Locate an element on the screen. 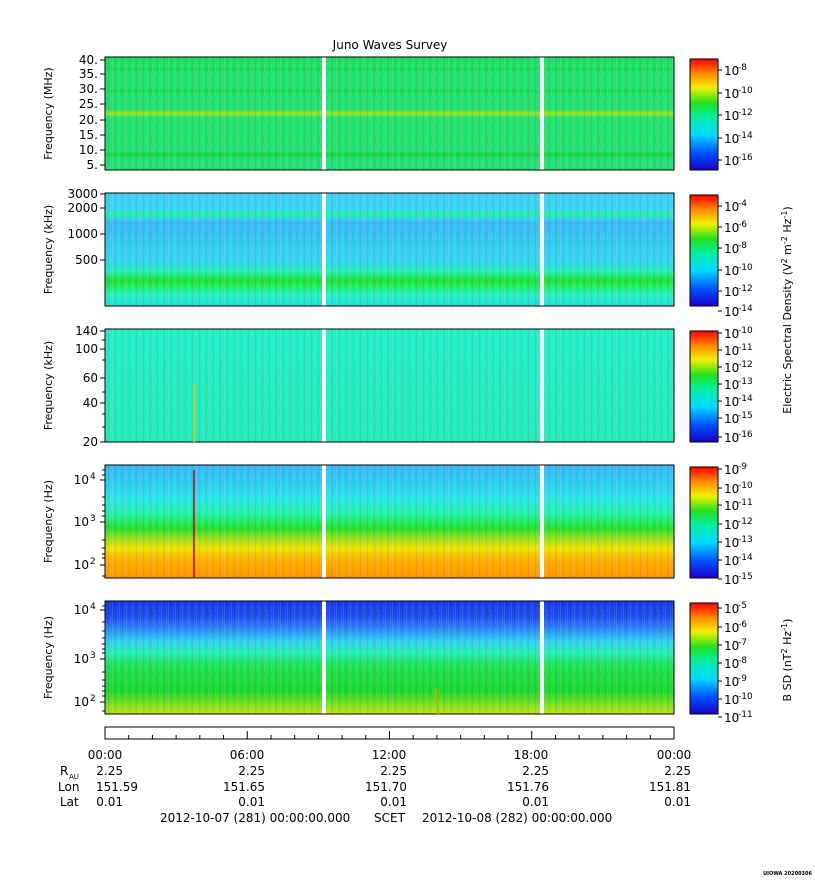 Image resolution: width=815 pixels, height=880 pixels. r-label: R is located at coordinates (64, 771).